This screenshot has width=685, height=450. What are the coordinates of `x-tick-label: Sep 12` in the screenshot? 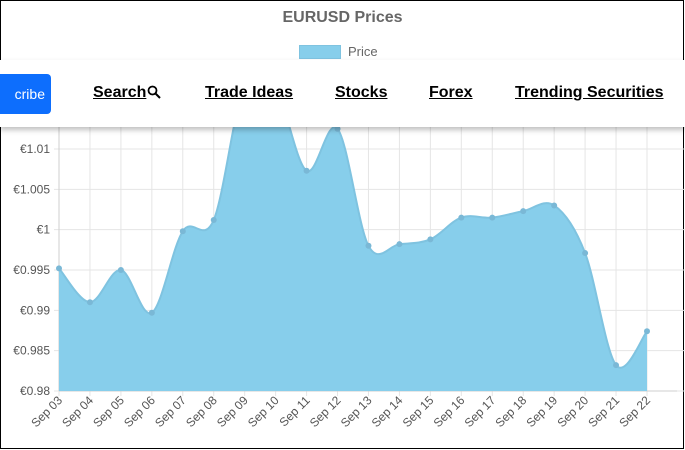 It's located at (325, 411).